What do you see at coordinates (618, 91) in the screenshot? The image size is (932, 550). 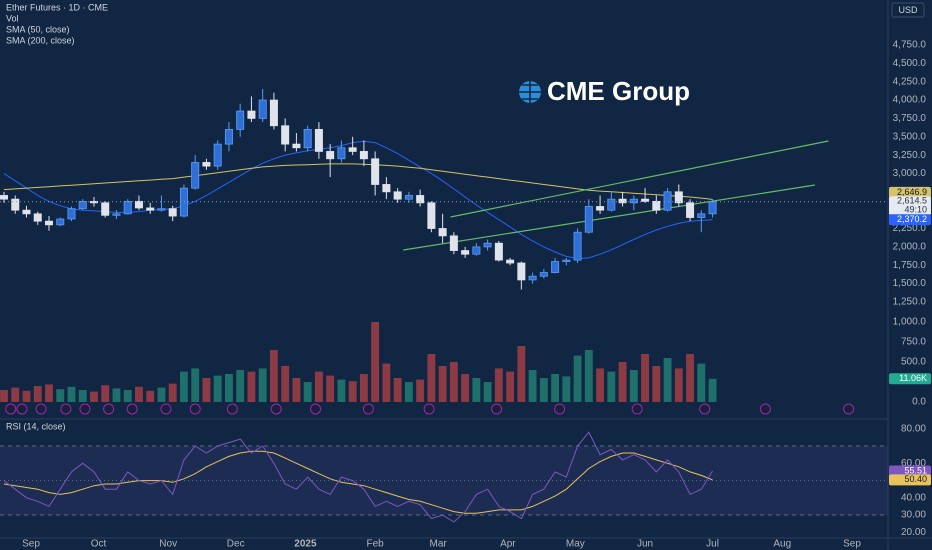 I see `watermark: CME Group` at bounding box center [618, 91].